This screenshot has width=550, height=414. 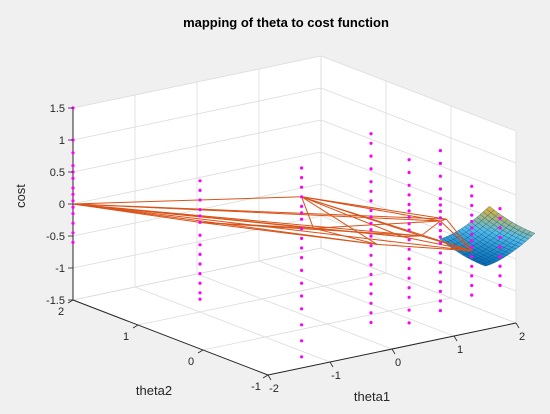 What do you see at coordinates (256, 387) in the screenshot?
I see `theta2-tick-label: -1` at bounding box center [256, 387].